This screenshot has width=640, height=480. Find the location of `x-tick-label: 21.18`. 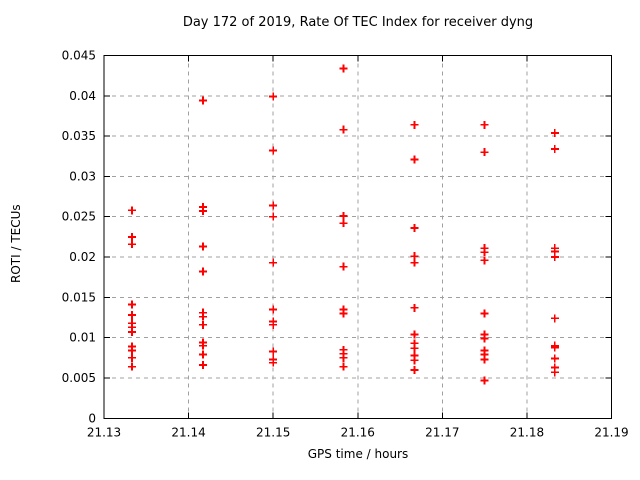

x-tick-label: 21.18 is located at coordinates (527, 432).